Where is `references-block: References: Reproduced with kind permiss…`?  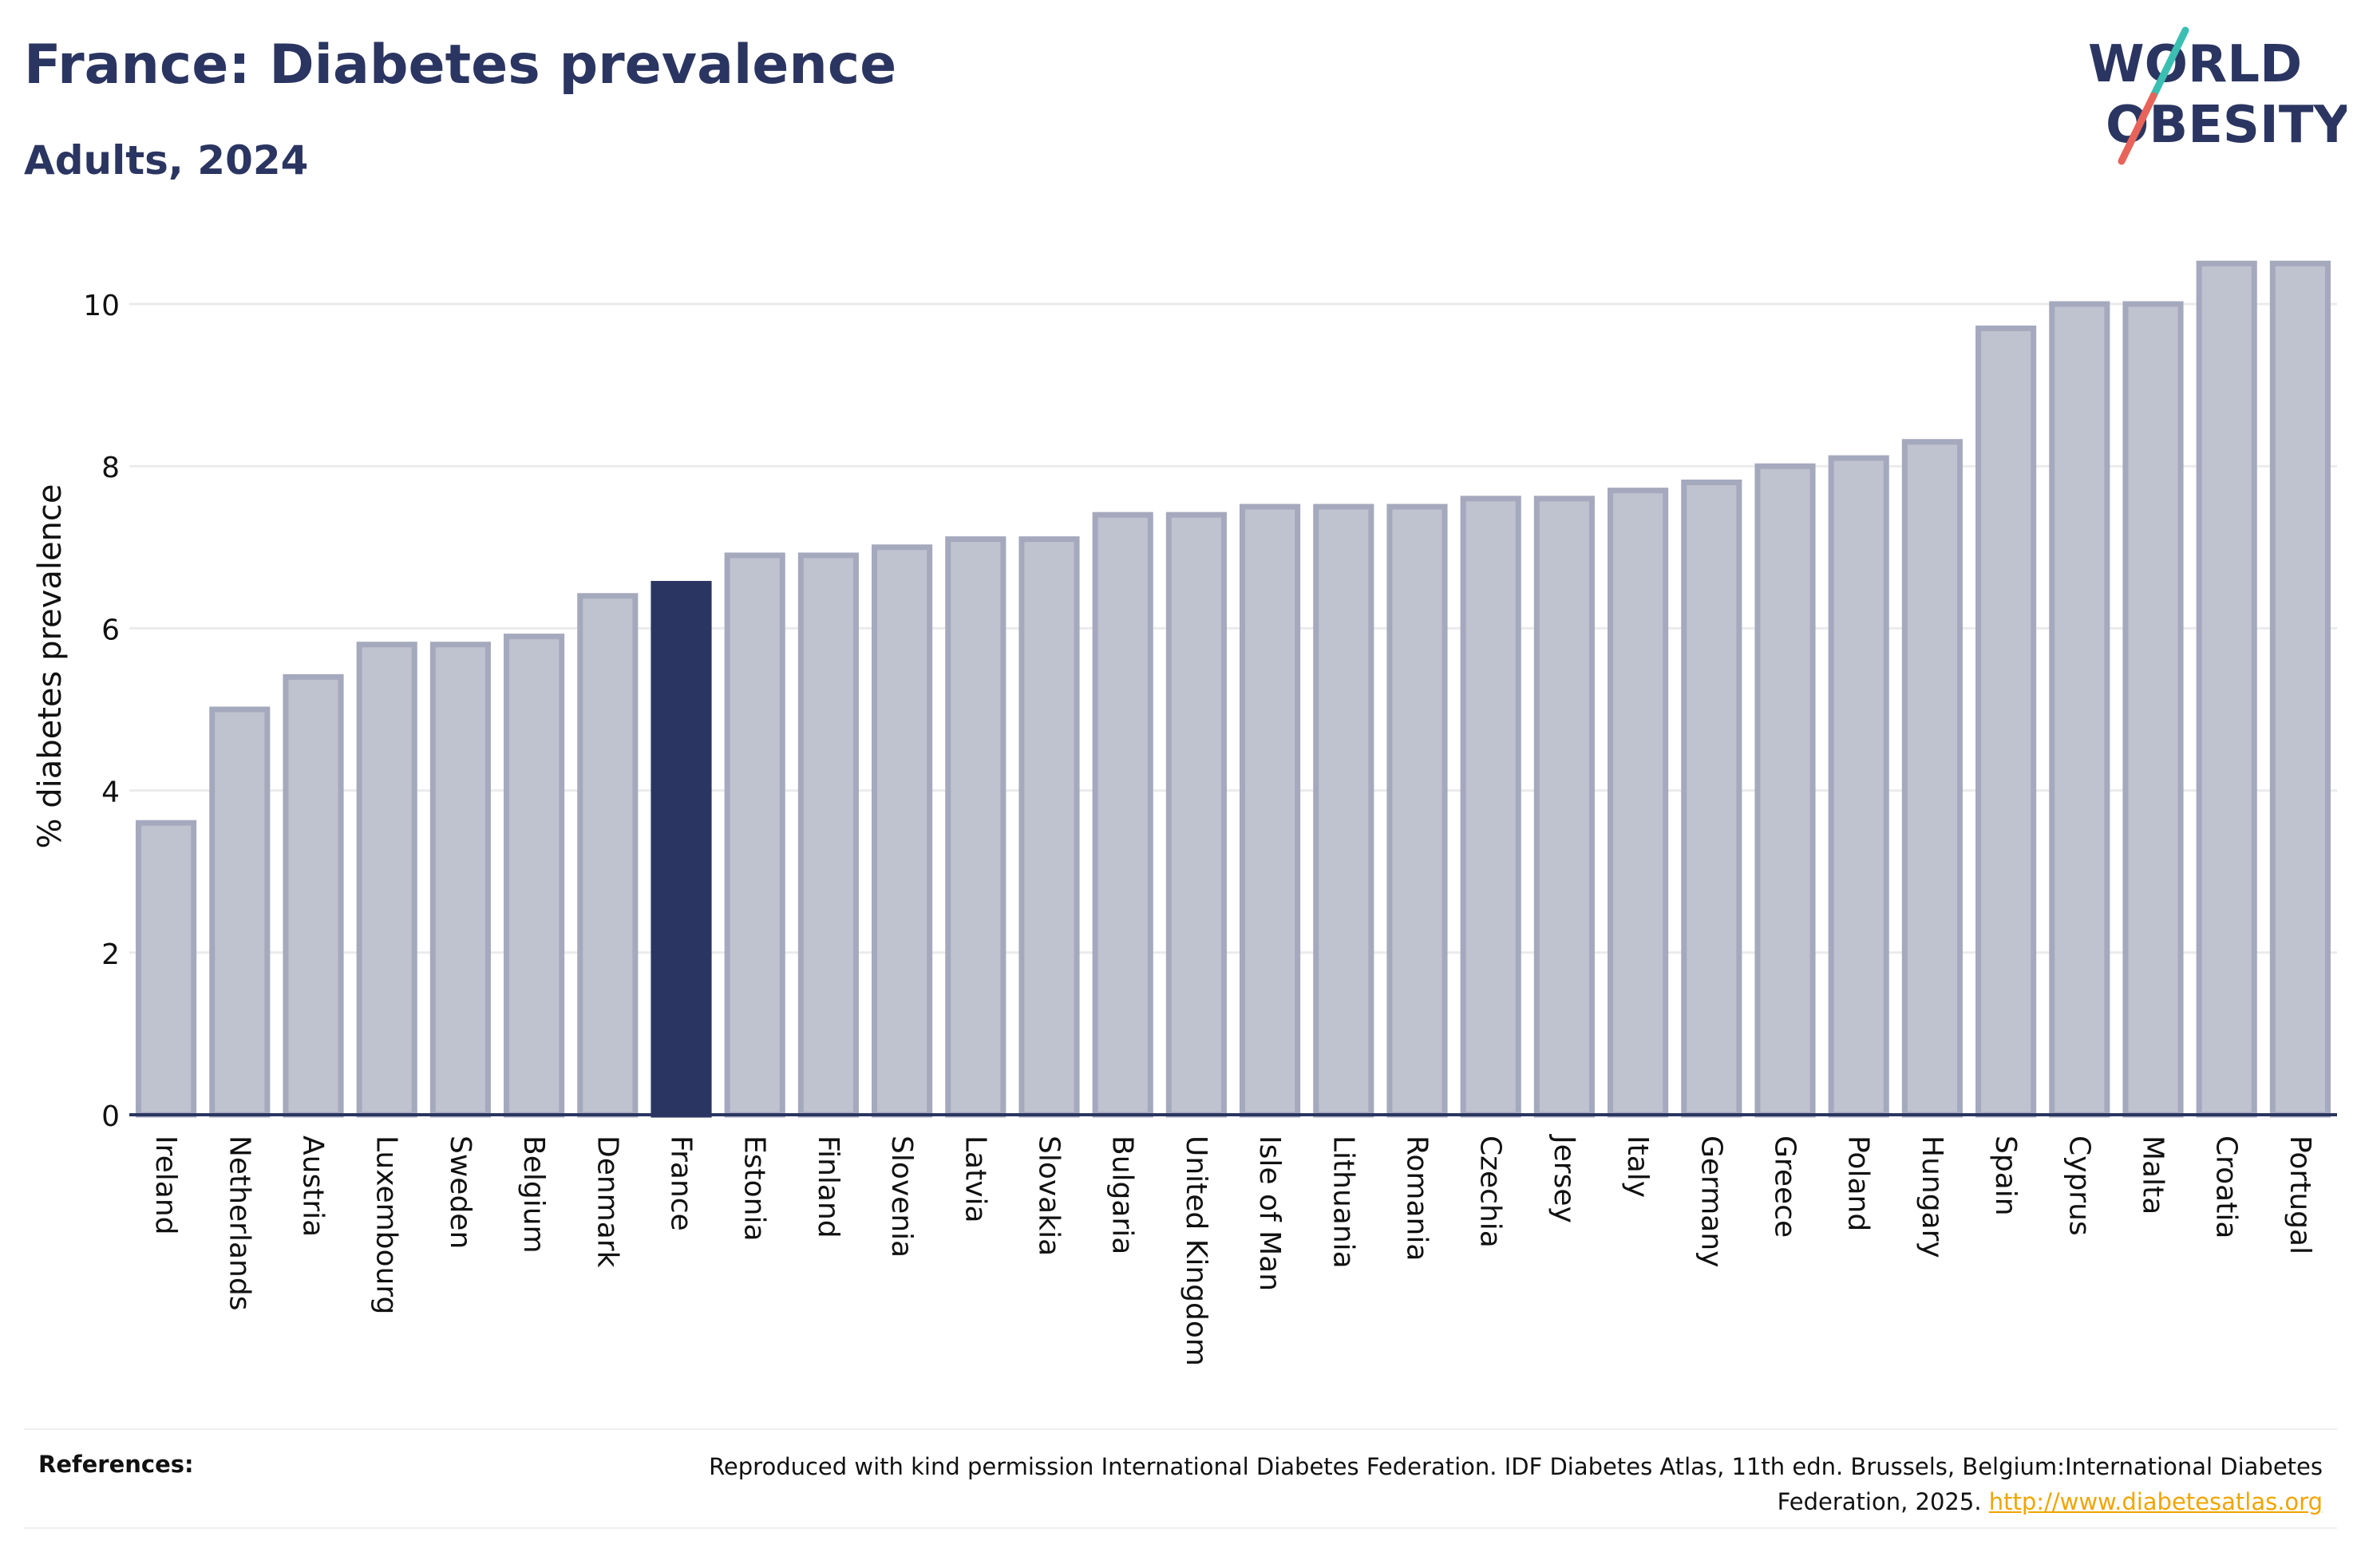 references-block: References: Reproduced with kind permiss… is located at coordinates (1180, 1478).